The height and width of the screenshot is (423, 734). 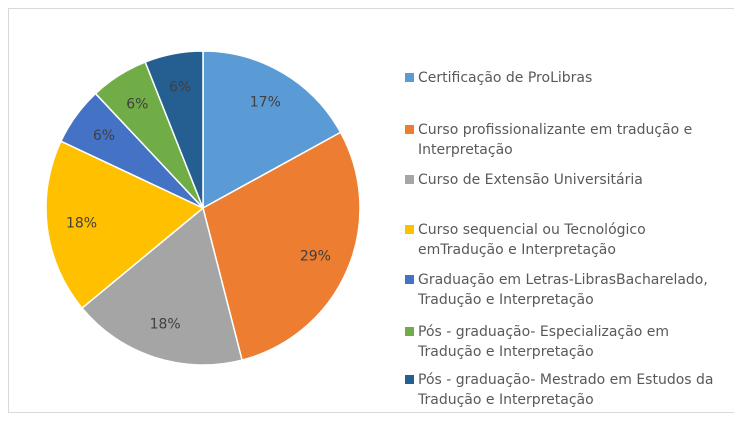 I want to click on legend-item: Curso de Extensão Universitária, so click(x=568, y=180).